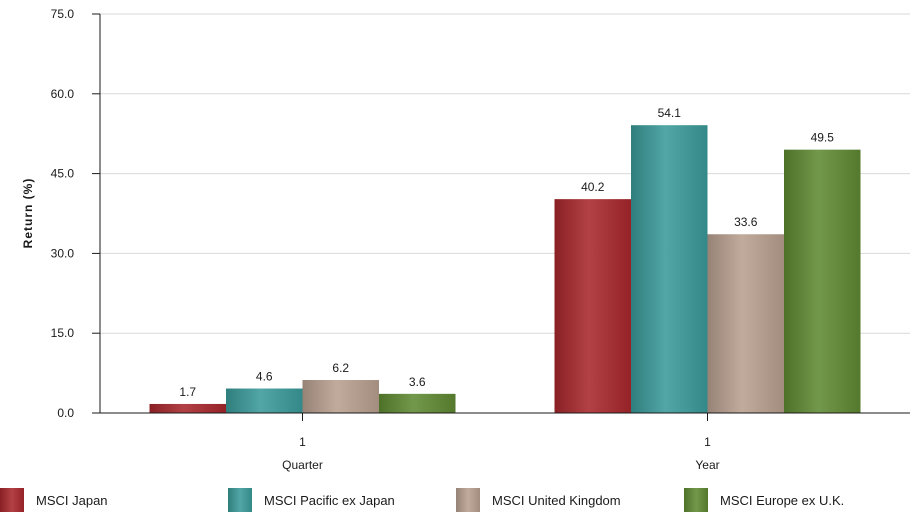 The width and height of the screenshot is (922, 514). Describe the element at coordinates (417, 382) in the screenshot. I see `data-label: 3.6` at that location.